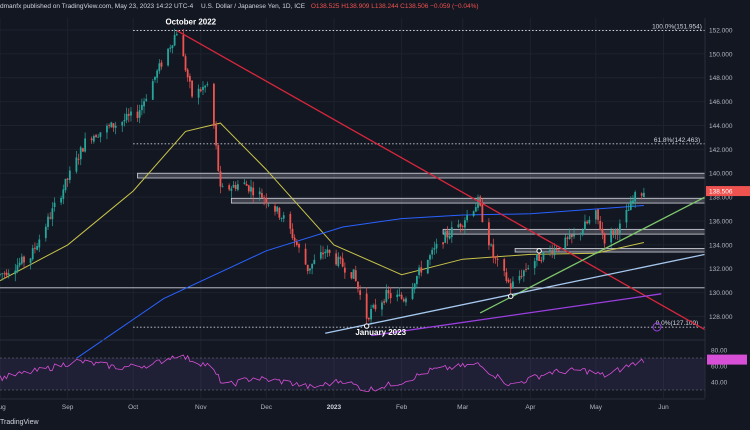 This screenshot has height=430, width=750. What do you see at coordinates (380, 332) in the screenshot?
I see `annotation-label: January 2023` at bounding box center [380, 332].